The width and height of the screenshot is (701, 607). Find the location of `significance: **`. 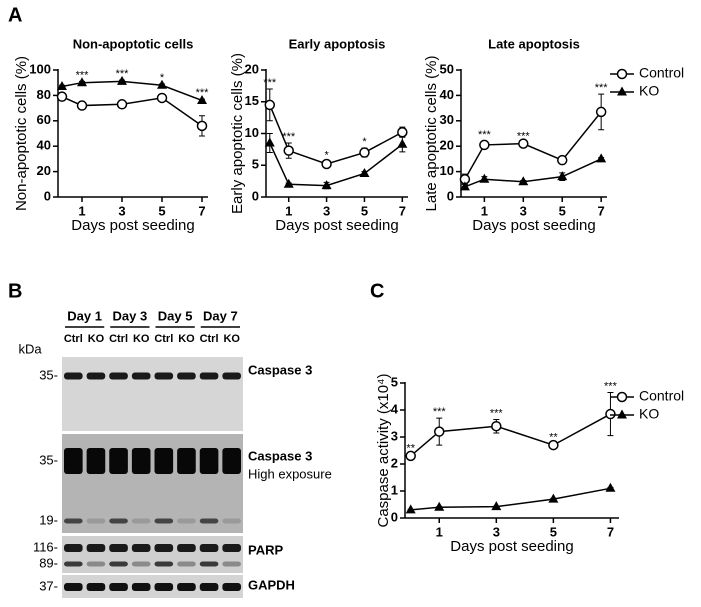

significance: ** is located at coordinates (410, 448).